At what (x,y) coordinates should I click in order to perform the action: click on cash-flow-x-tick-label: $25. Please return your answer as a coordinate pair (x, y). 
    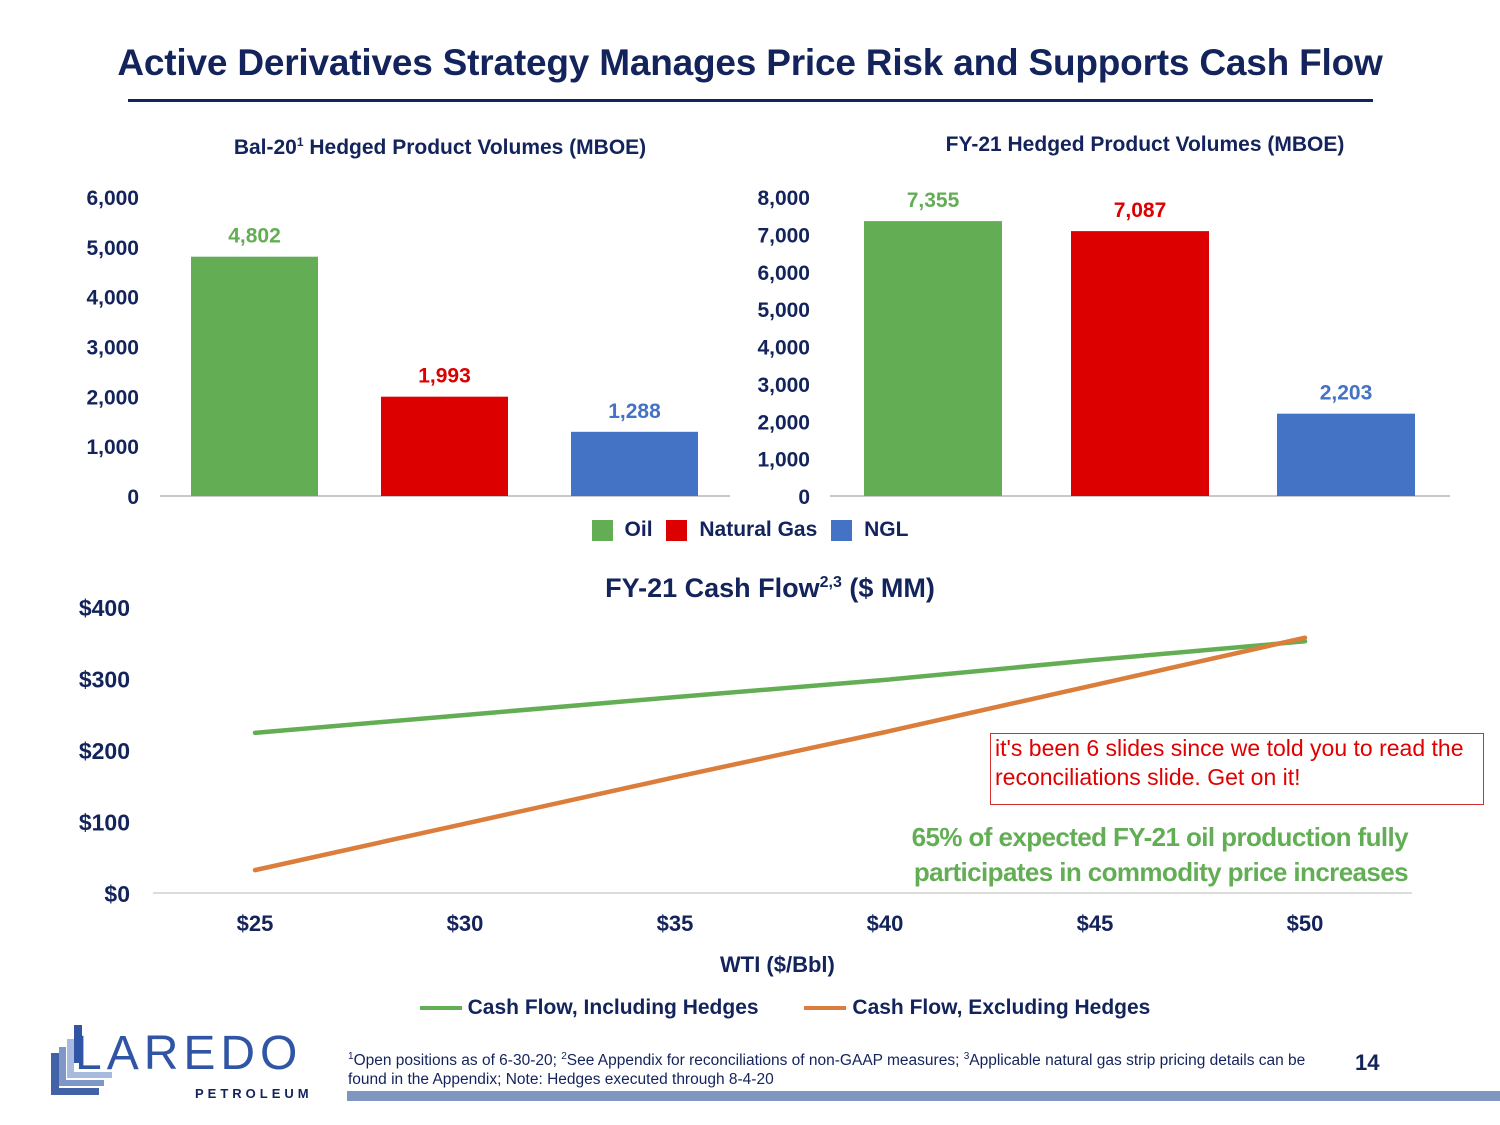
    Looking at the image, I should click on (255, 923).